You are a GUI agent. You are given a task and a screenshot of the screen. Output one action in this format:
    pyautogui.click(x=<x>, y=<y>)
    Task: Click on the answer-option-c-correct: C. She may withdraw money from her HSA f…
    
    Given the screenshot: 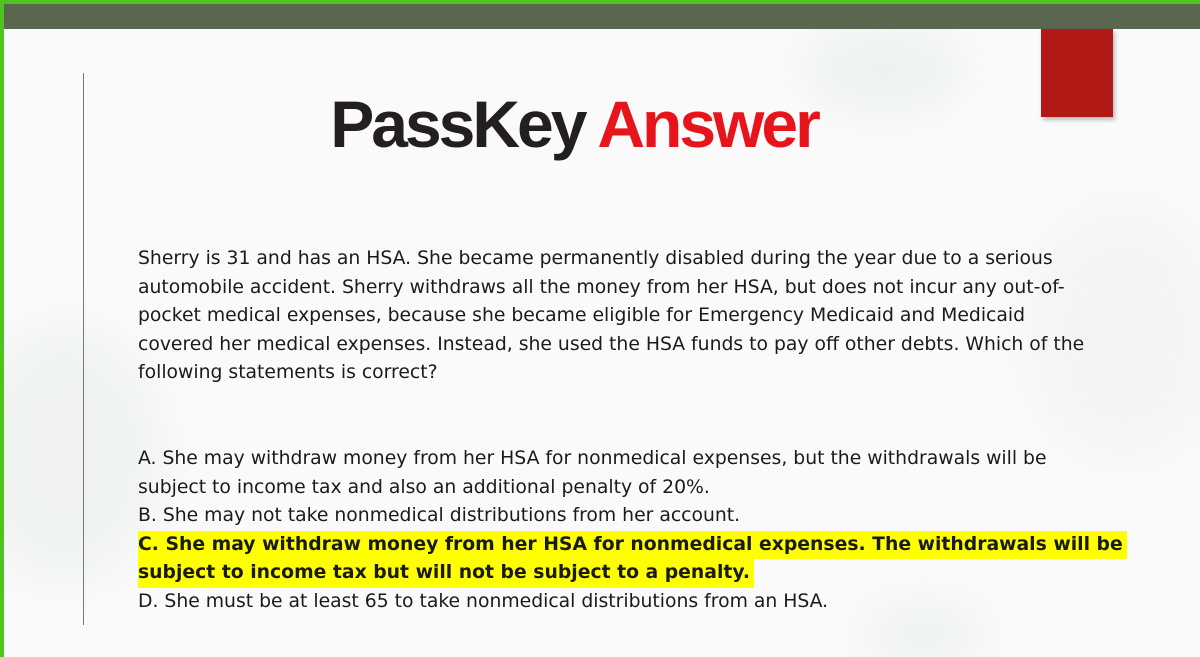 What is the action you would take?
    pyautogui.click(x=632, y=559)
    